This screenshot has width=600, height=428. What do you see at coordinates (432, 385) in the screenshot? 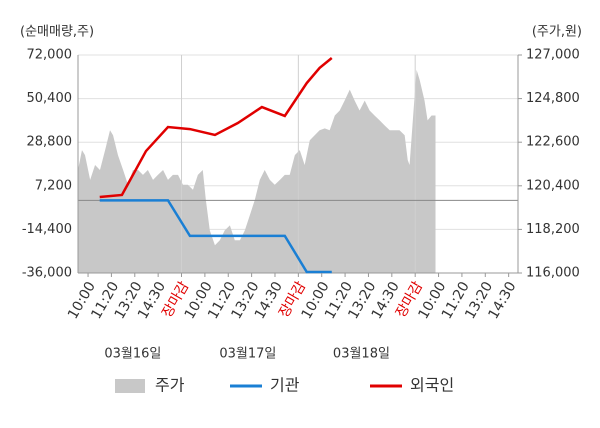
I see `legend-label: 외국인` at bounding box center [432, 385].